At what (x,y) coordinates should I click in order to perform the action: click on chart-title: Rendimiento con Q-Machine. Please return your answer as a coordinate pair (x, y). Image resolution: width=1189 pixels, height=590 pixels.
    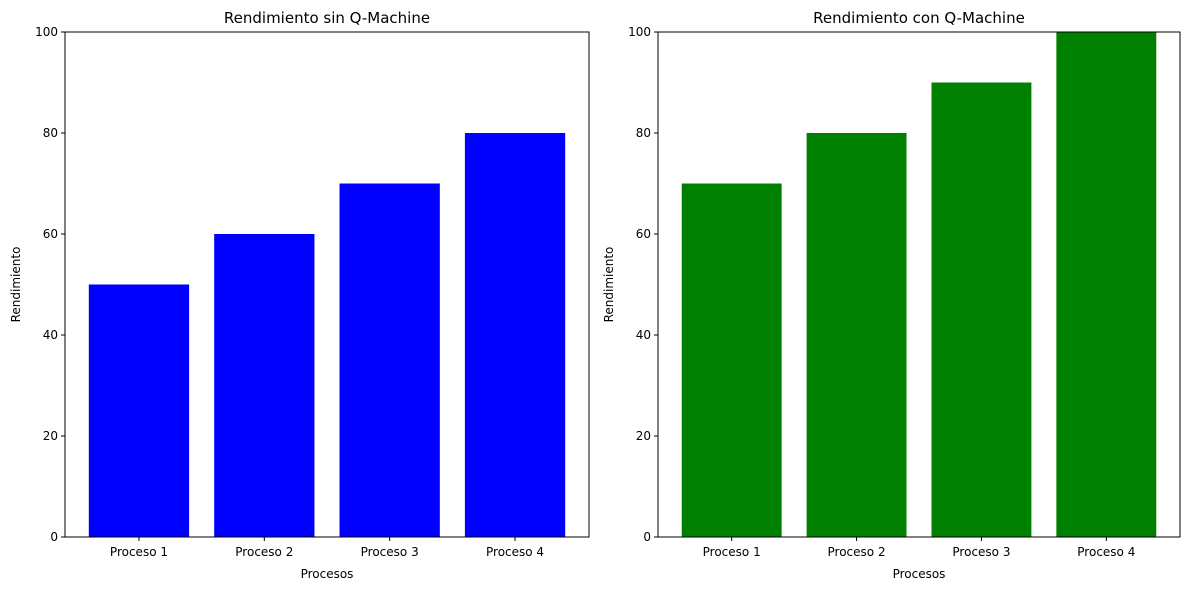
    Looking at the image, I should click on (919, 18).